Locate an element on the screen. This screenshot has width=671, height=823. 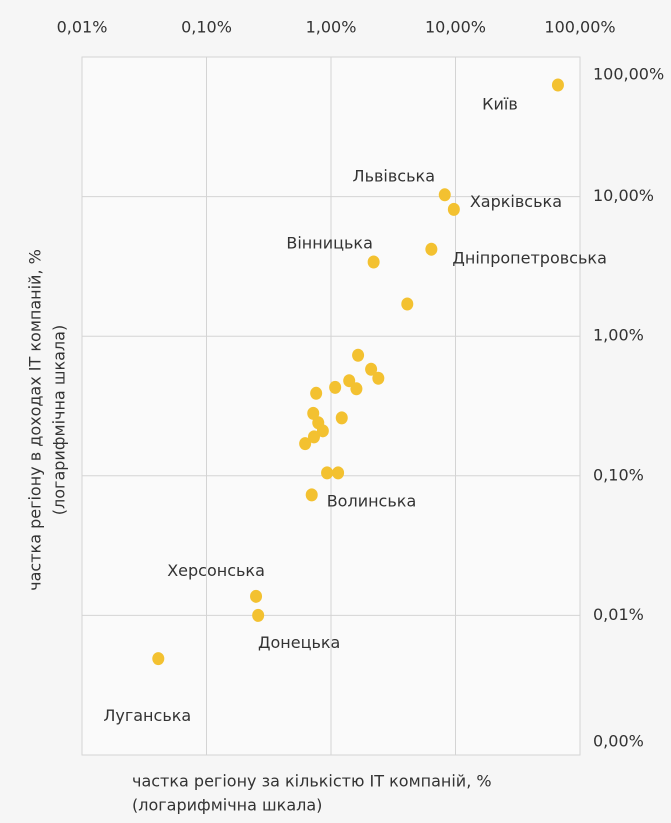
point-label: Донецька is located at coordinates (299, 642).